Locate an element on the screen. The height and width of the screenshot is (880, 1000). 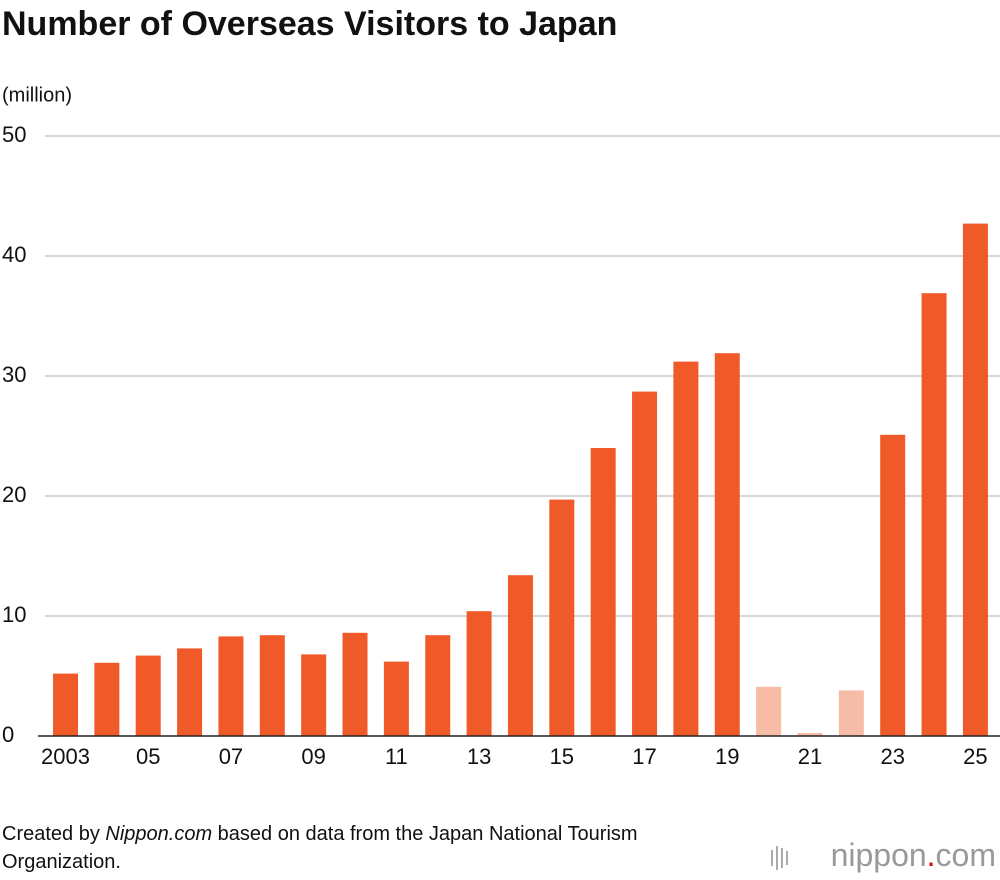
x-tick-label: 13 is located at coordinates (479, 756).